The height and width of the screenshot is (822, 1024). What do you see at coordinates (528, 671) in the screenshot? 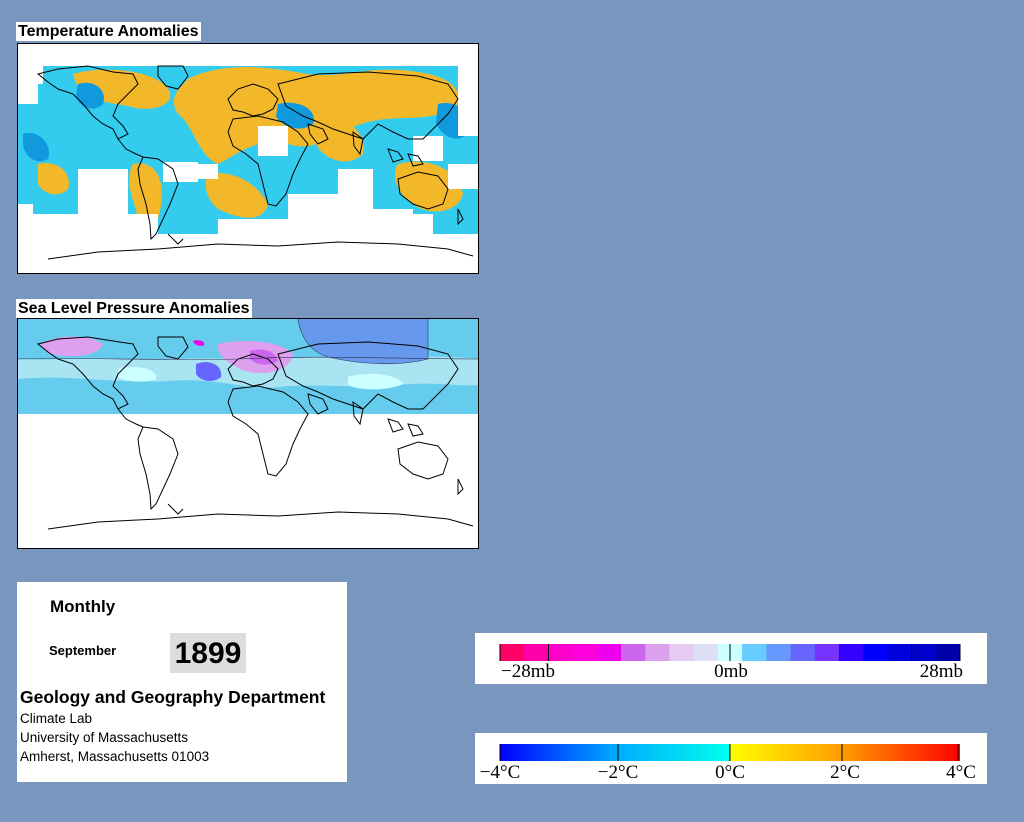
I see `pressure-label-min: −28mb` at bounding box center [528, 671].